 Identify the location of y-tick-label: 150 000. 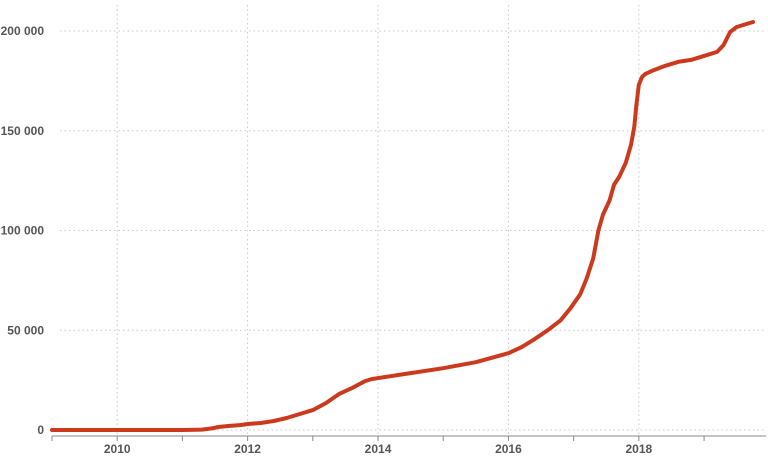
(23, 131).